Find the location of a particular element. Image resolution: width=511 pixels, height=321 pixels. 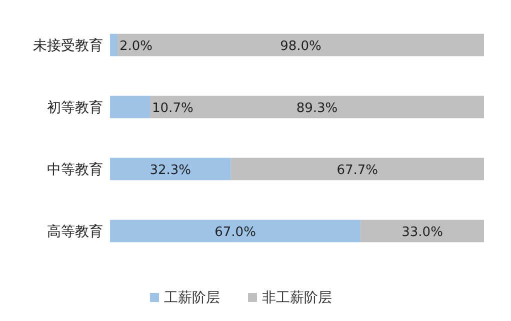

legend-label: 非工薪阶层 is located at coordinates (297, 298).